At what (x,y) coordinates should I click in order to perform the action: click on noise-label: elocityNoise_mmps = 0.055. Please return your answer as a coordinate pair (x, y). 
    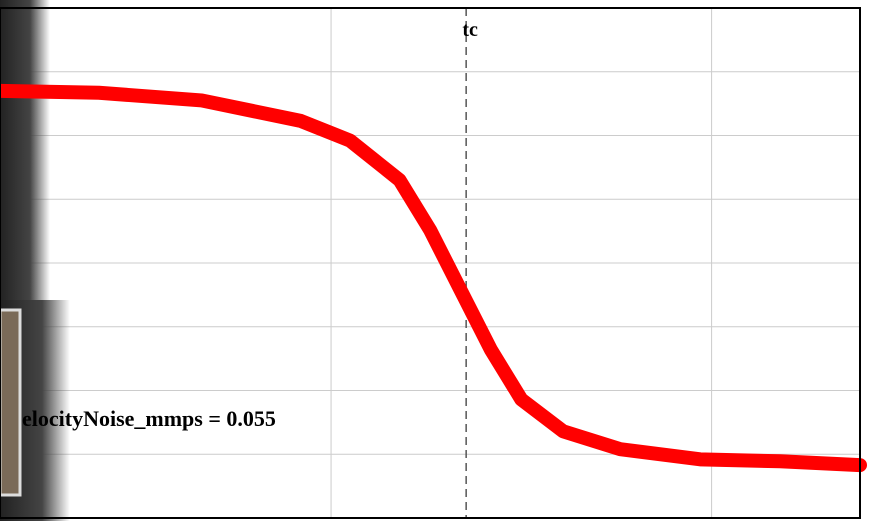
    Looking at the image, I should click on (149, 418).